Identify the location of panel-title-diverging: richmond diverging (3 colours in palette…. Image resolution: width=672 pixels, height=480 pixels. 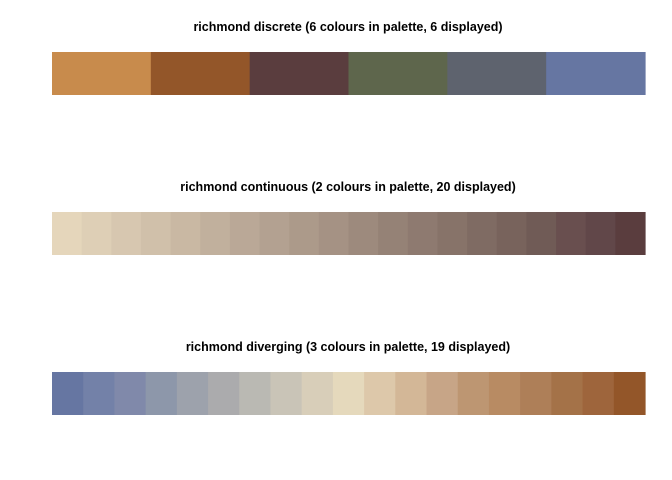
(348, 347).